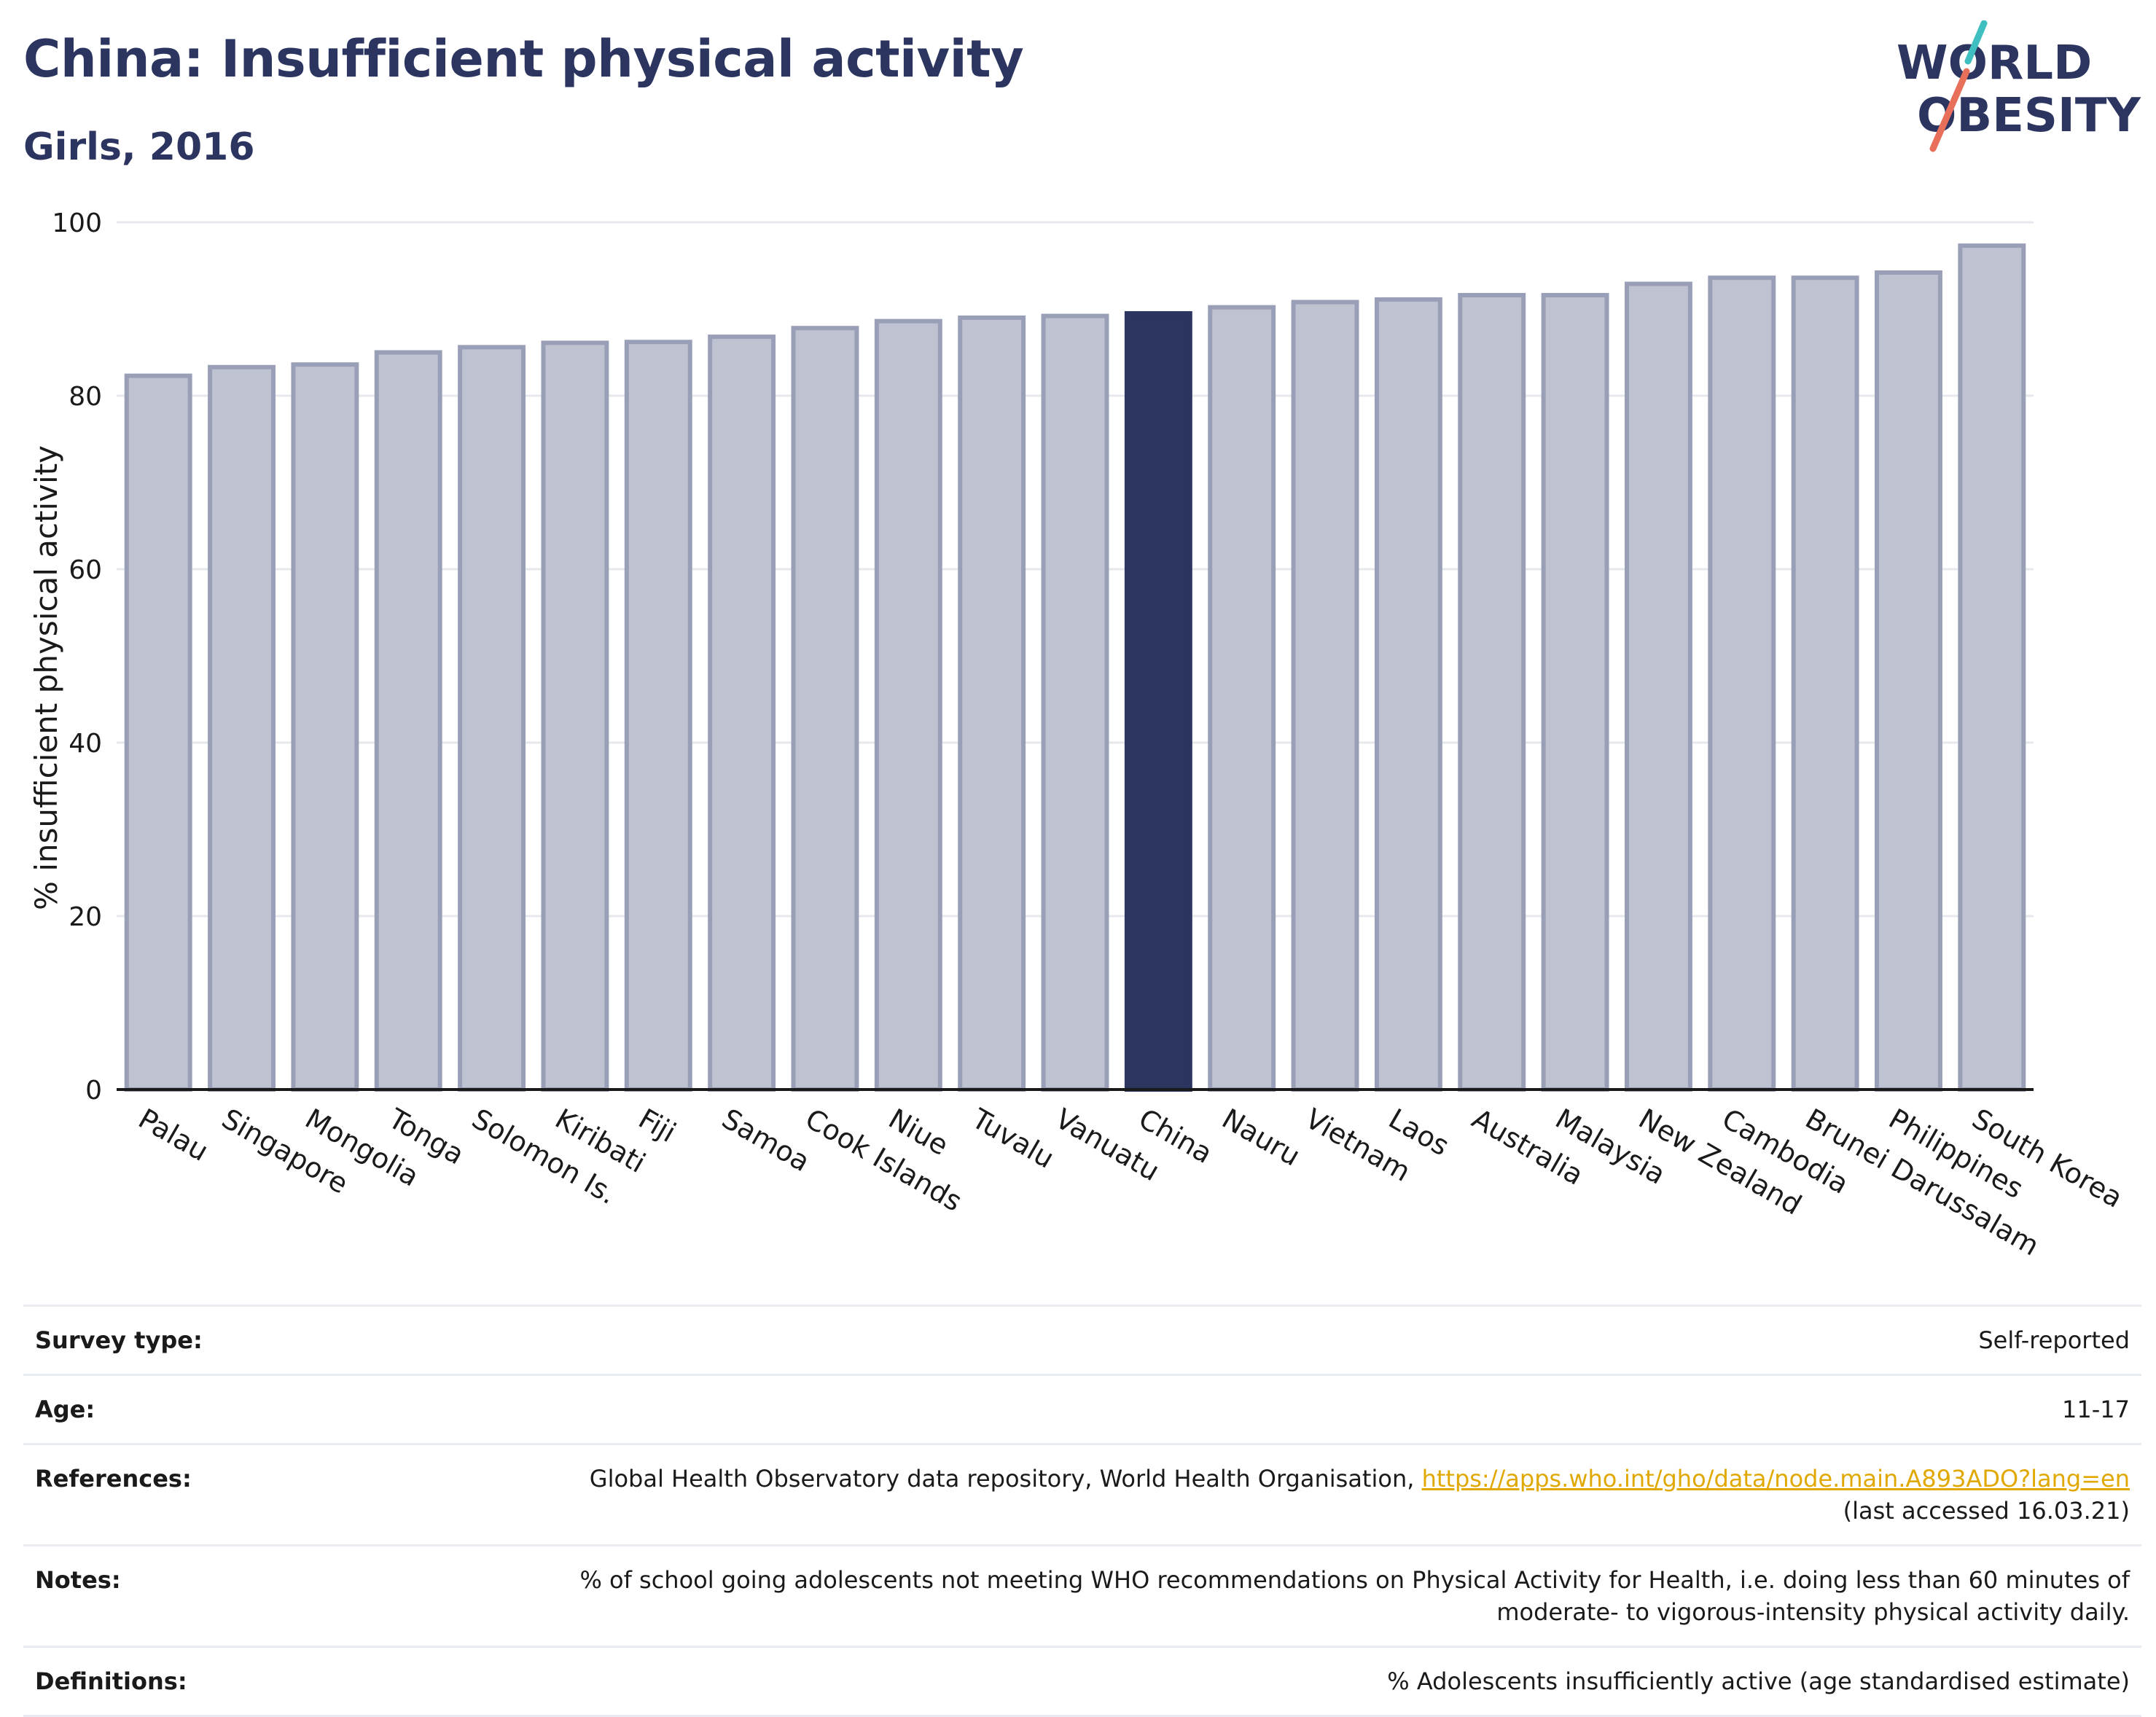 This screenshot has width=2156, height=1717. What do you see at coordinates (46, 677) in the screenshot?
I see `y-axis-label: % insufficient physical activity` at bounding box center [46, 677].